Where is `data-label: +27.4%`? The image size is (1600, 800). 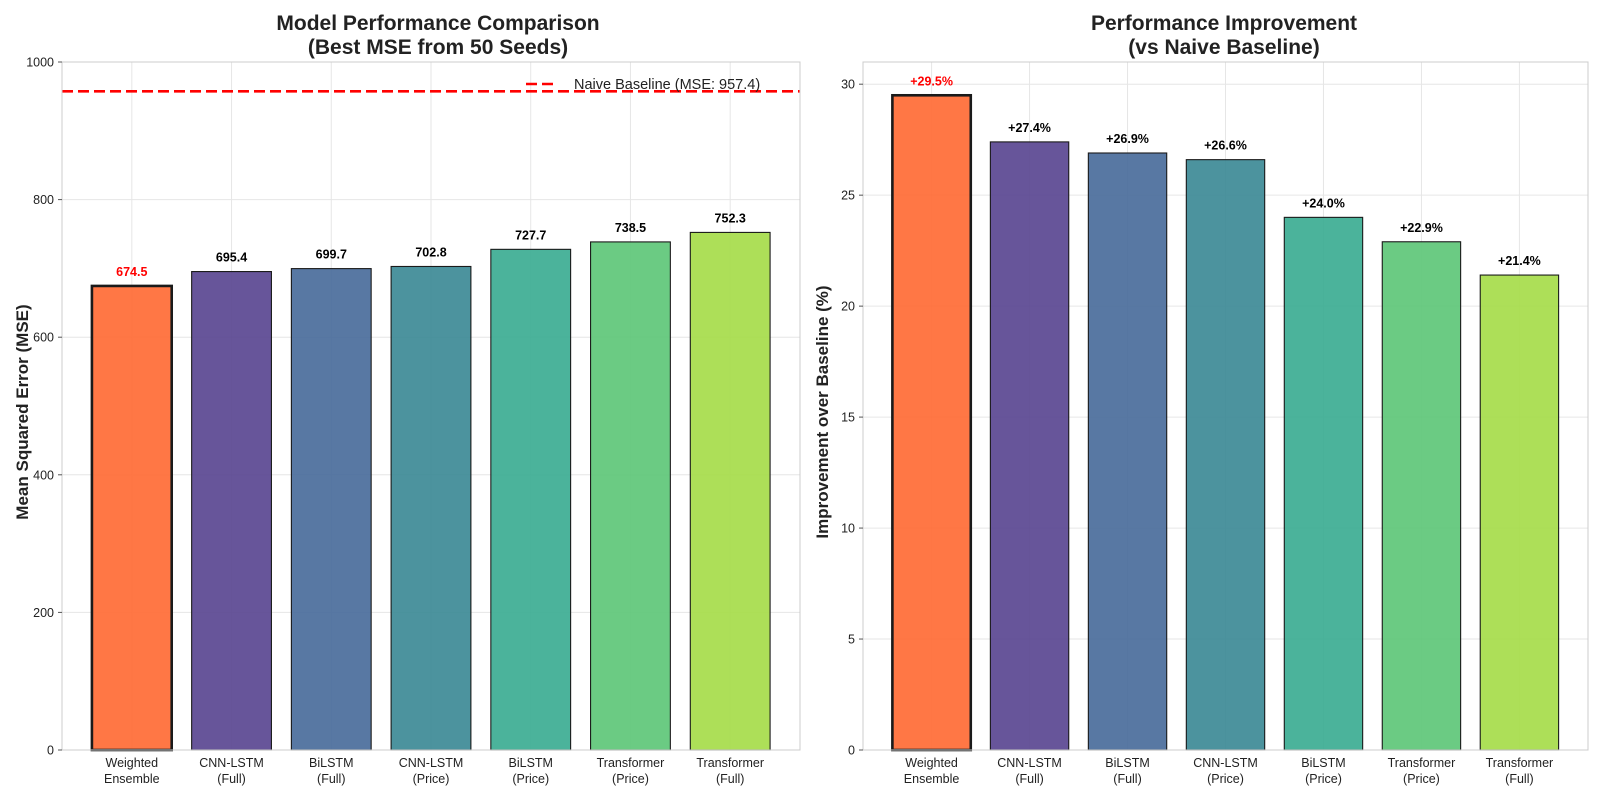
data-label: +27.4% is located at coordinates (1029, 128).